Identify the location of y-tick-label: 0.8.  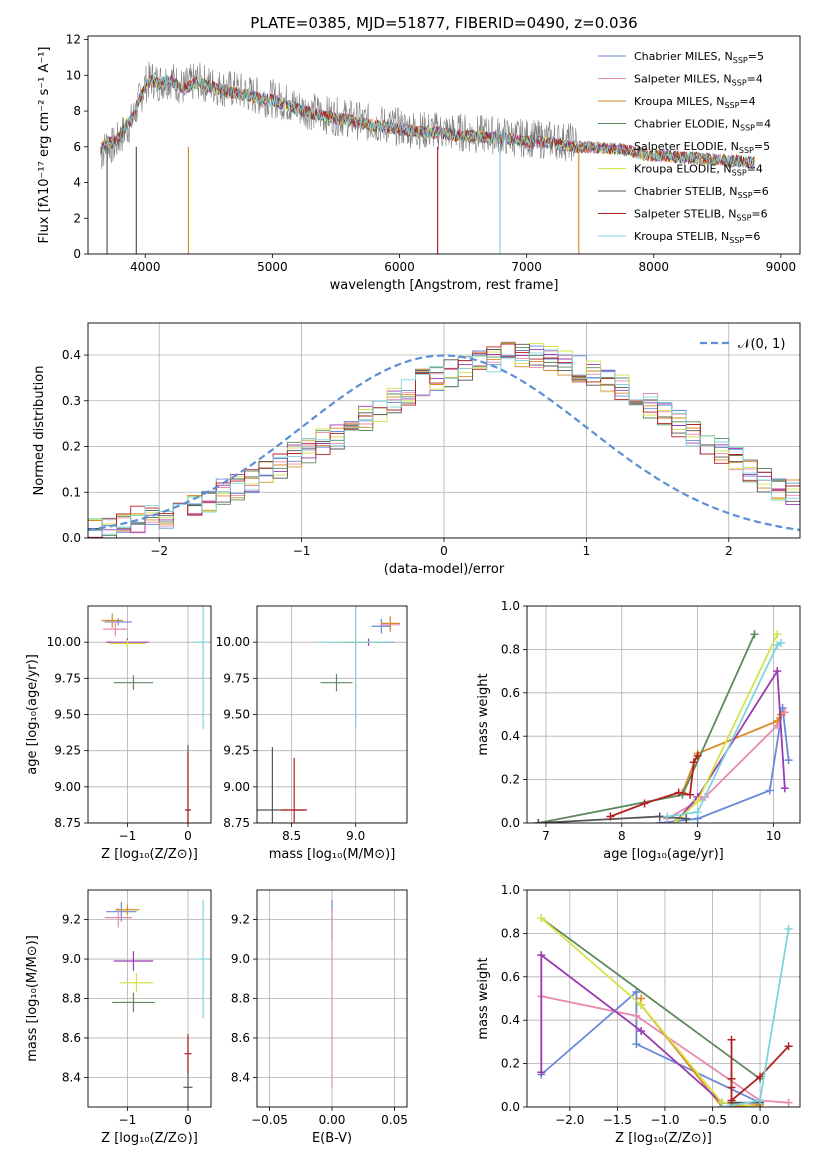
(510, 649).